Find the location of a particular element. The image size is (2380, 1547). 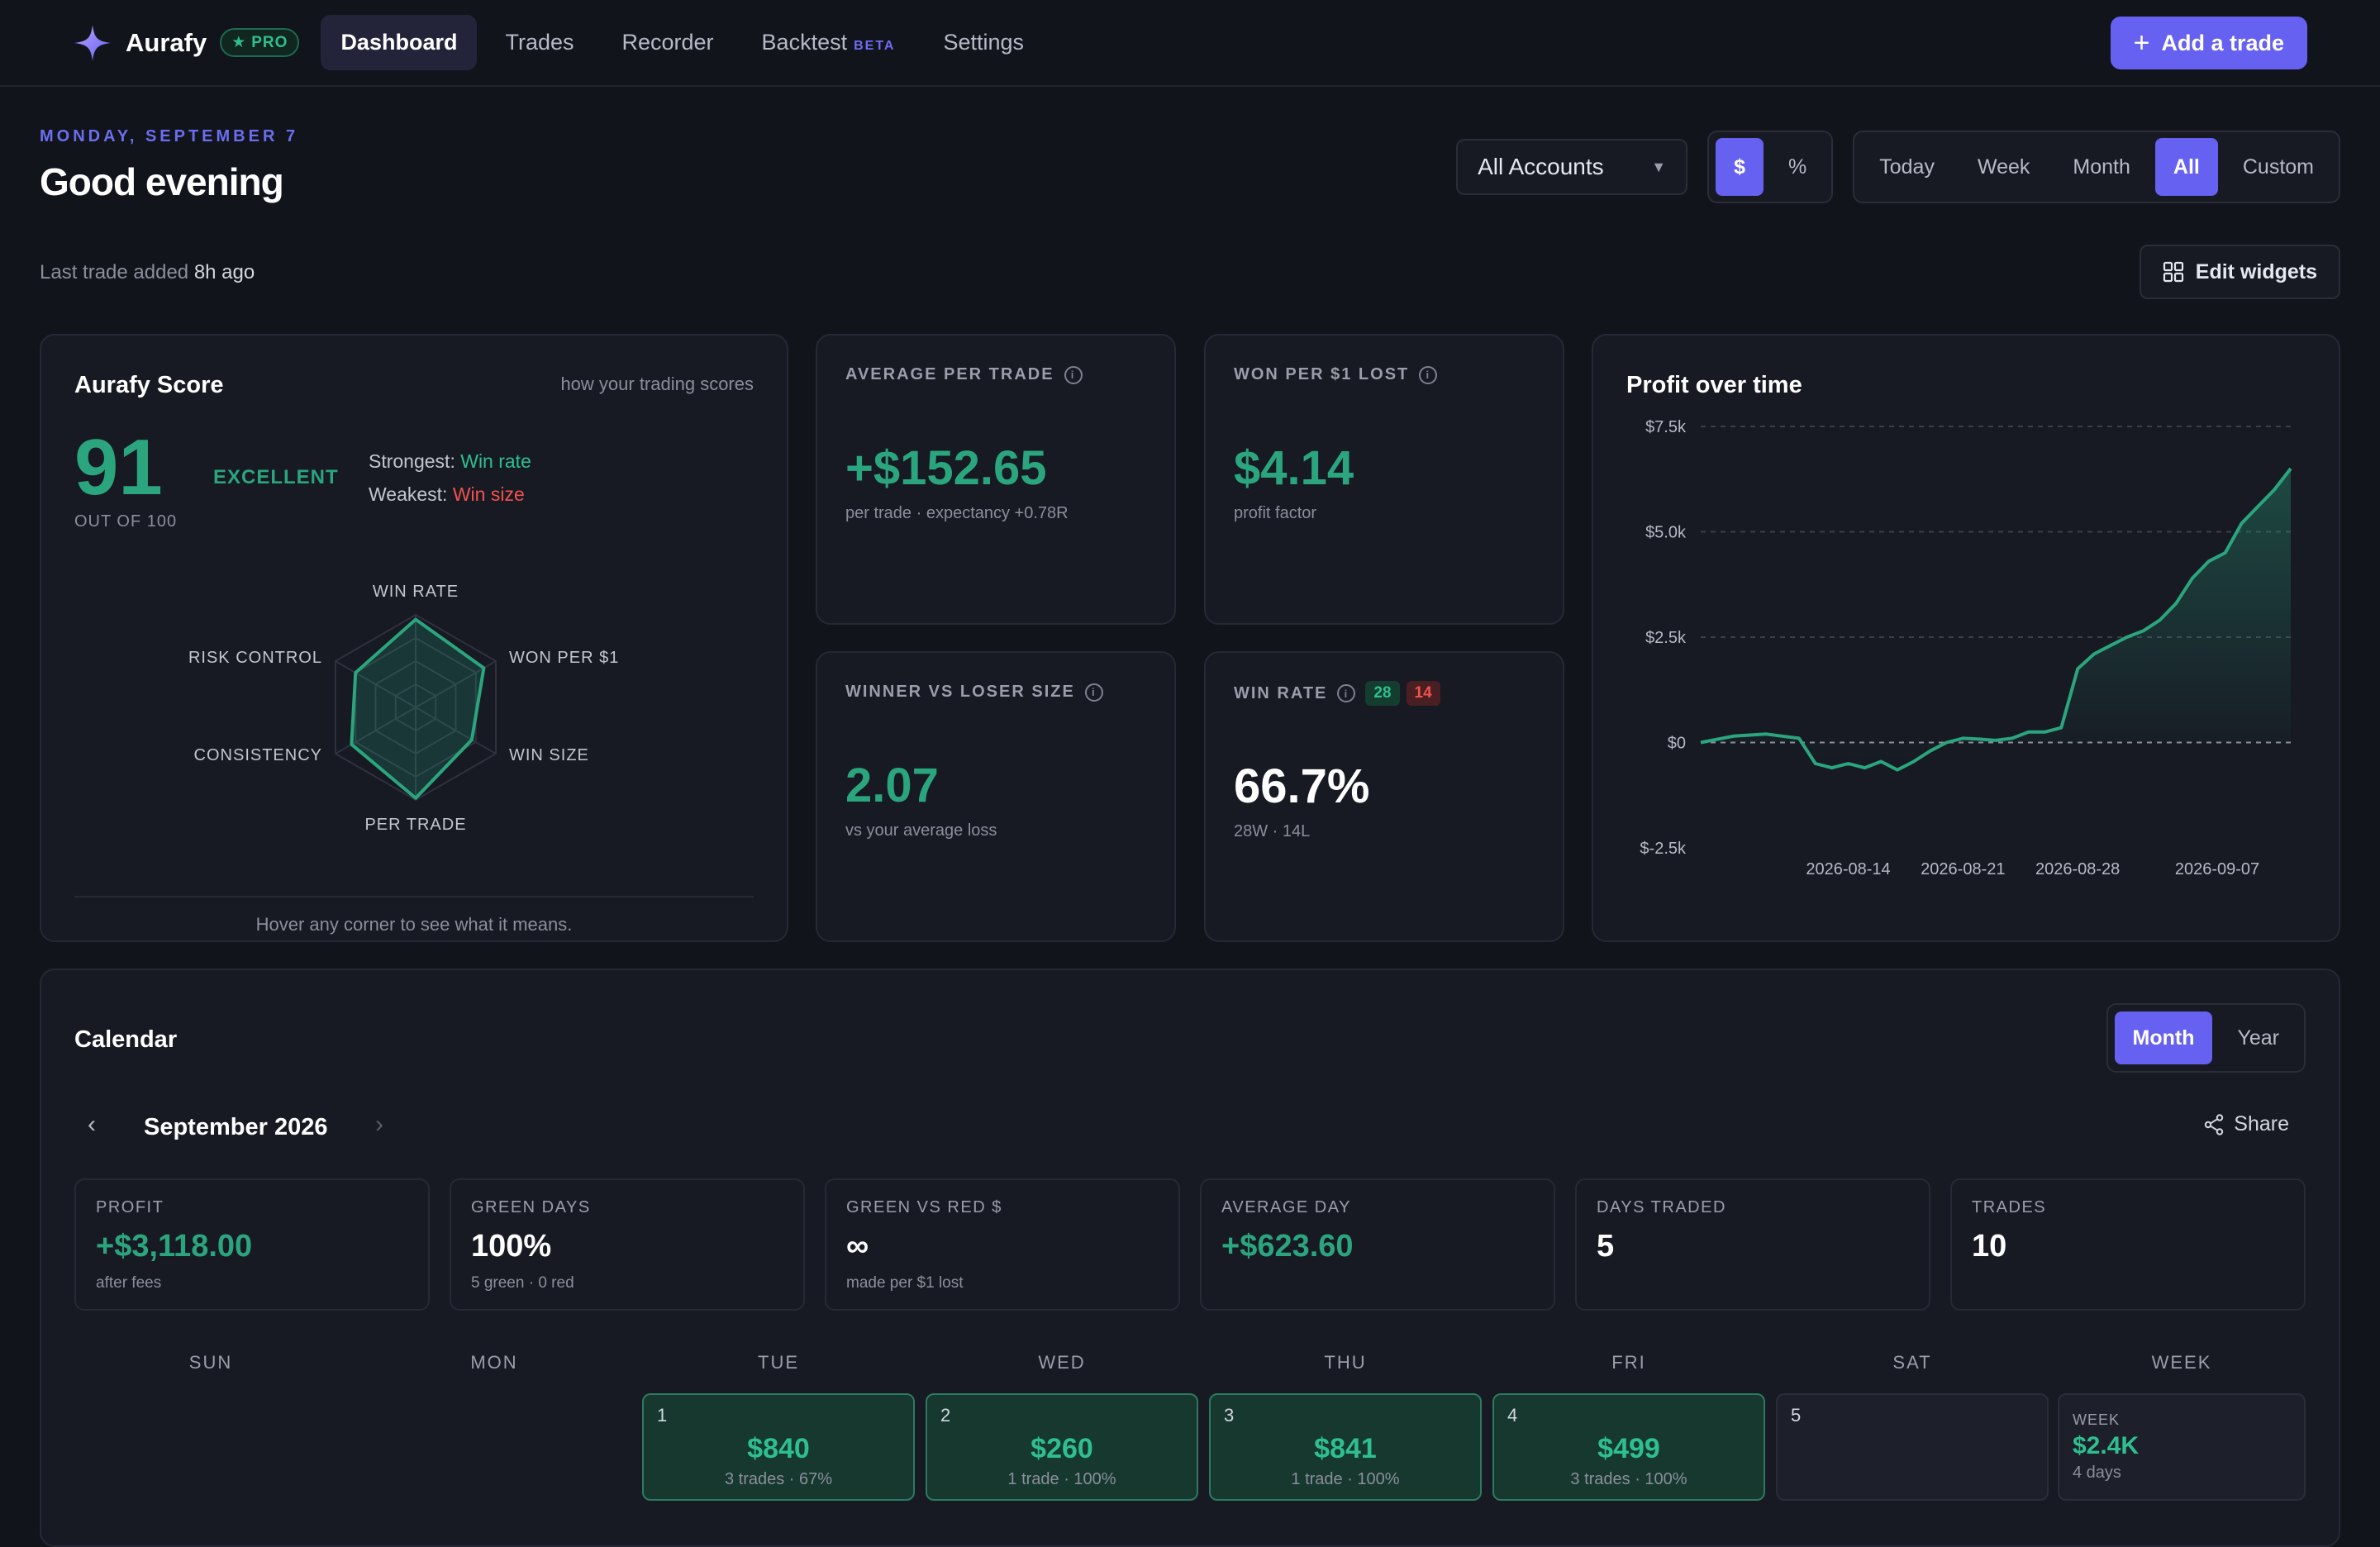

share-label: Share is located at coordinates (2261, 1123).